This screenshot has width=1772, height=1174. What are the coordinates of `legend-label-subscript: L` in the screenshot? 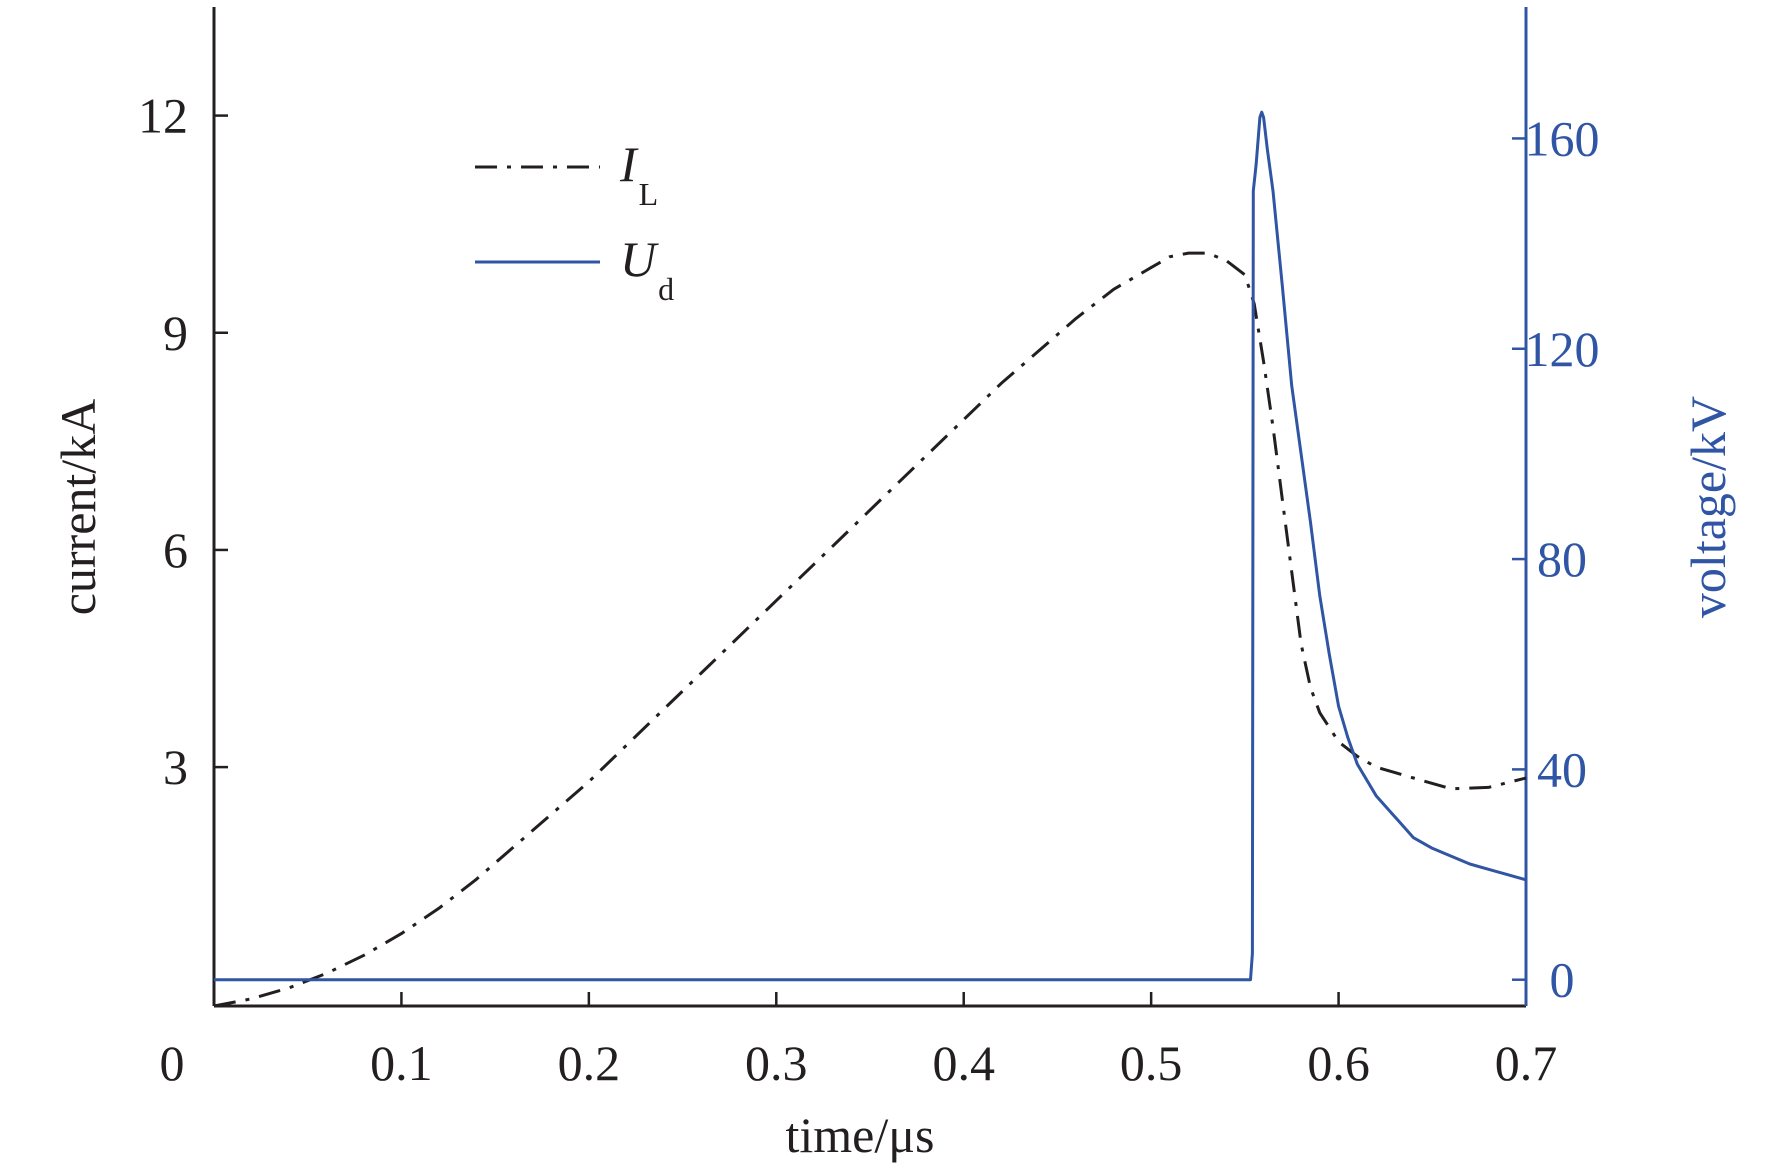 It's located at (649, 194).